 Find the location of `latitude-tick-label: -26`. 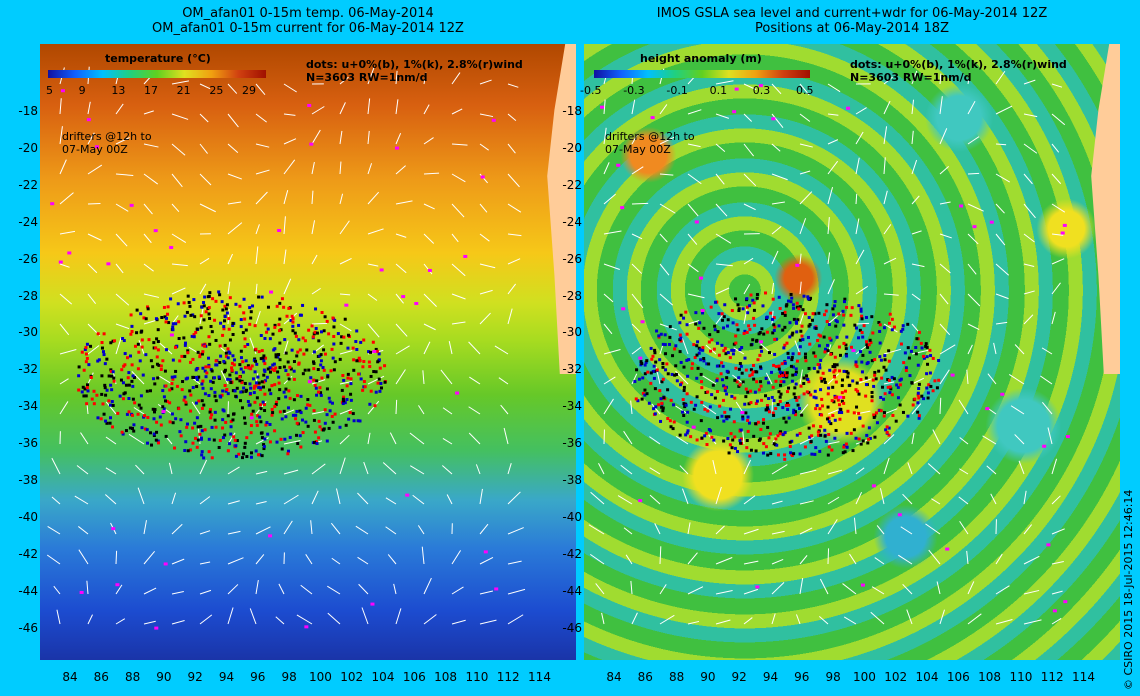

latitude-tick-label: -26 is located at coordinates (572, 258).